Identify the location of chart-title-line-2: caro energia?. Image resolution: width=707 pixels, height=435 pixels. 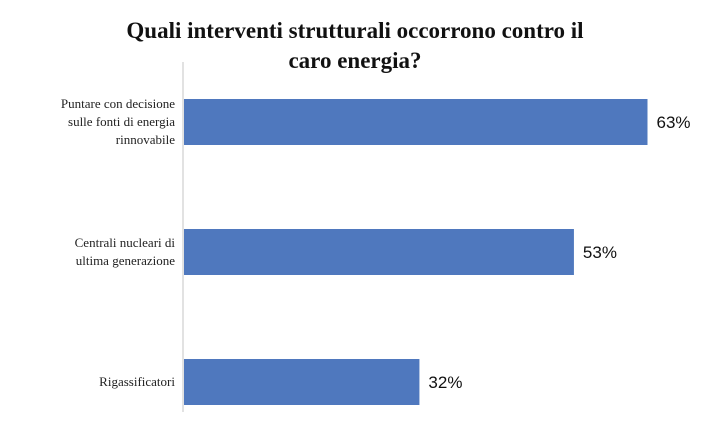
(355, 60).